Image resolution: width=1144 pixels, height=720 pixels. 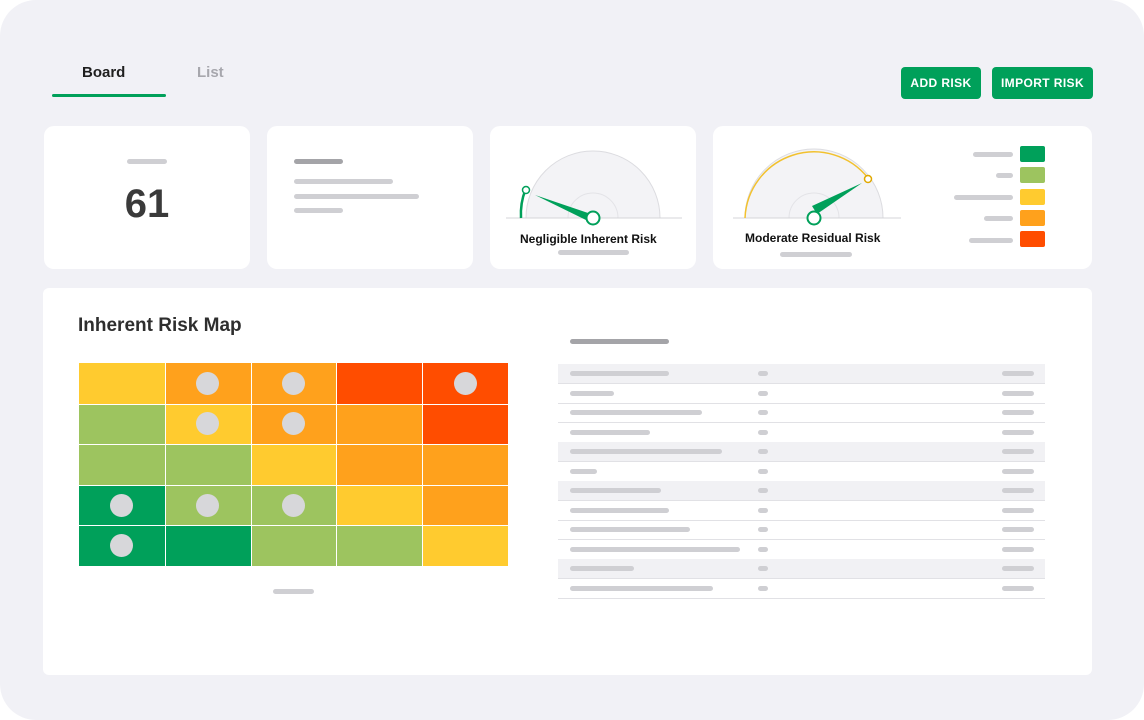 What do you see at coordinates (593, 184) in the screenshot?
I see `gauge-face` at bounding box center [593, 184].